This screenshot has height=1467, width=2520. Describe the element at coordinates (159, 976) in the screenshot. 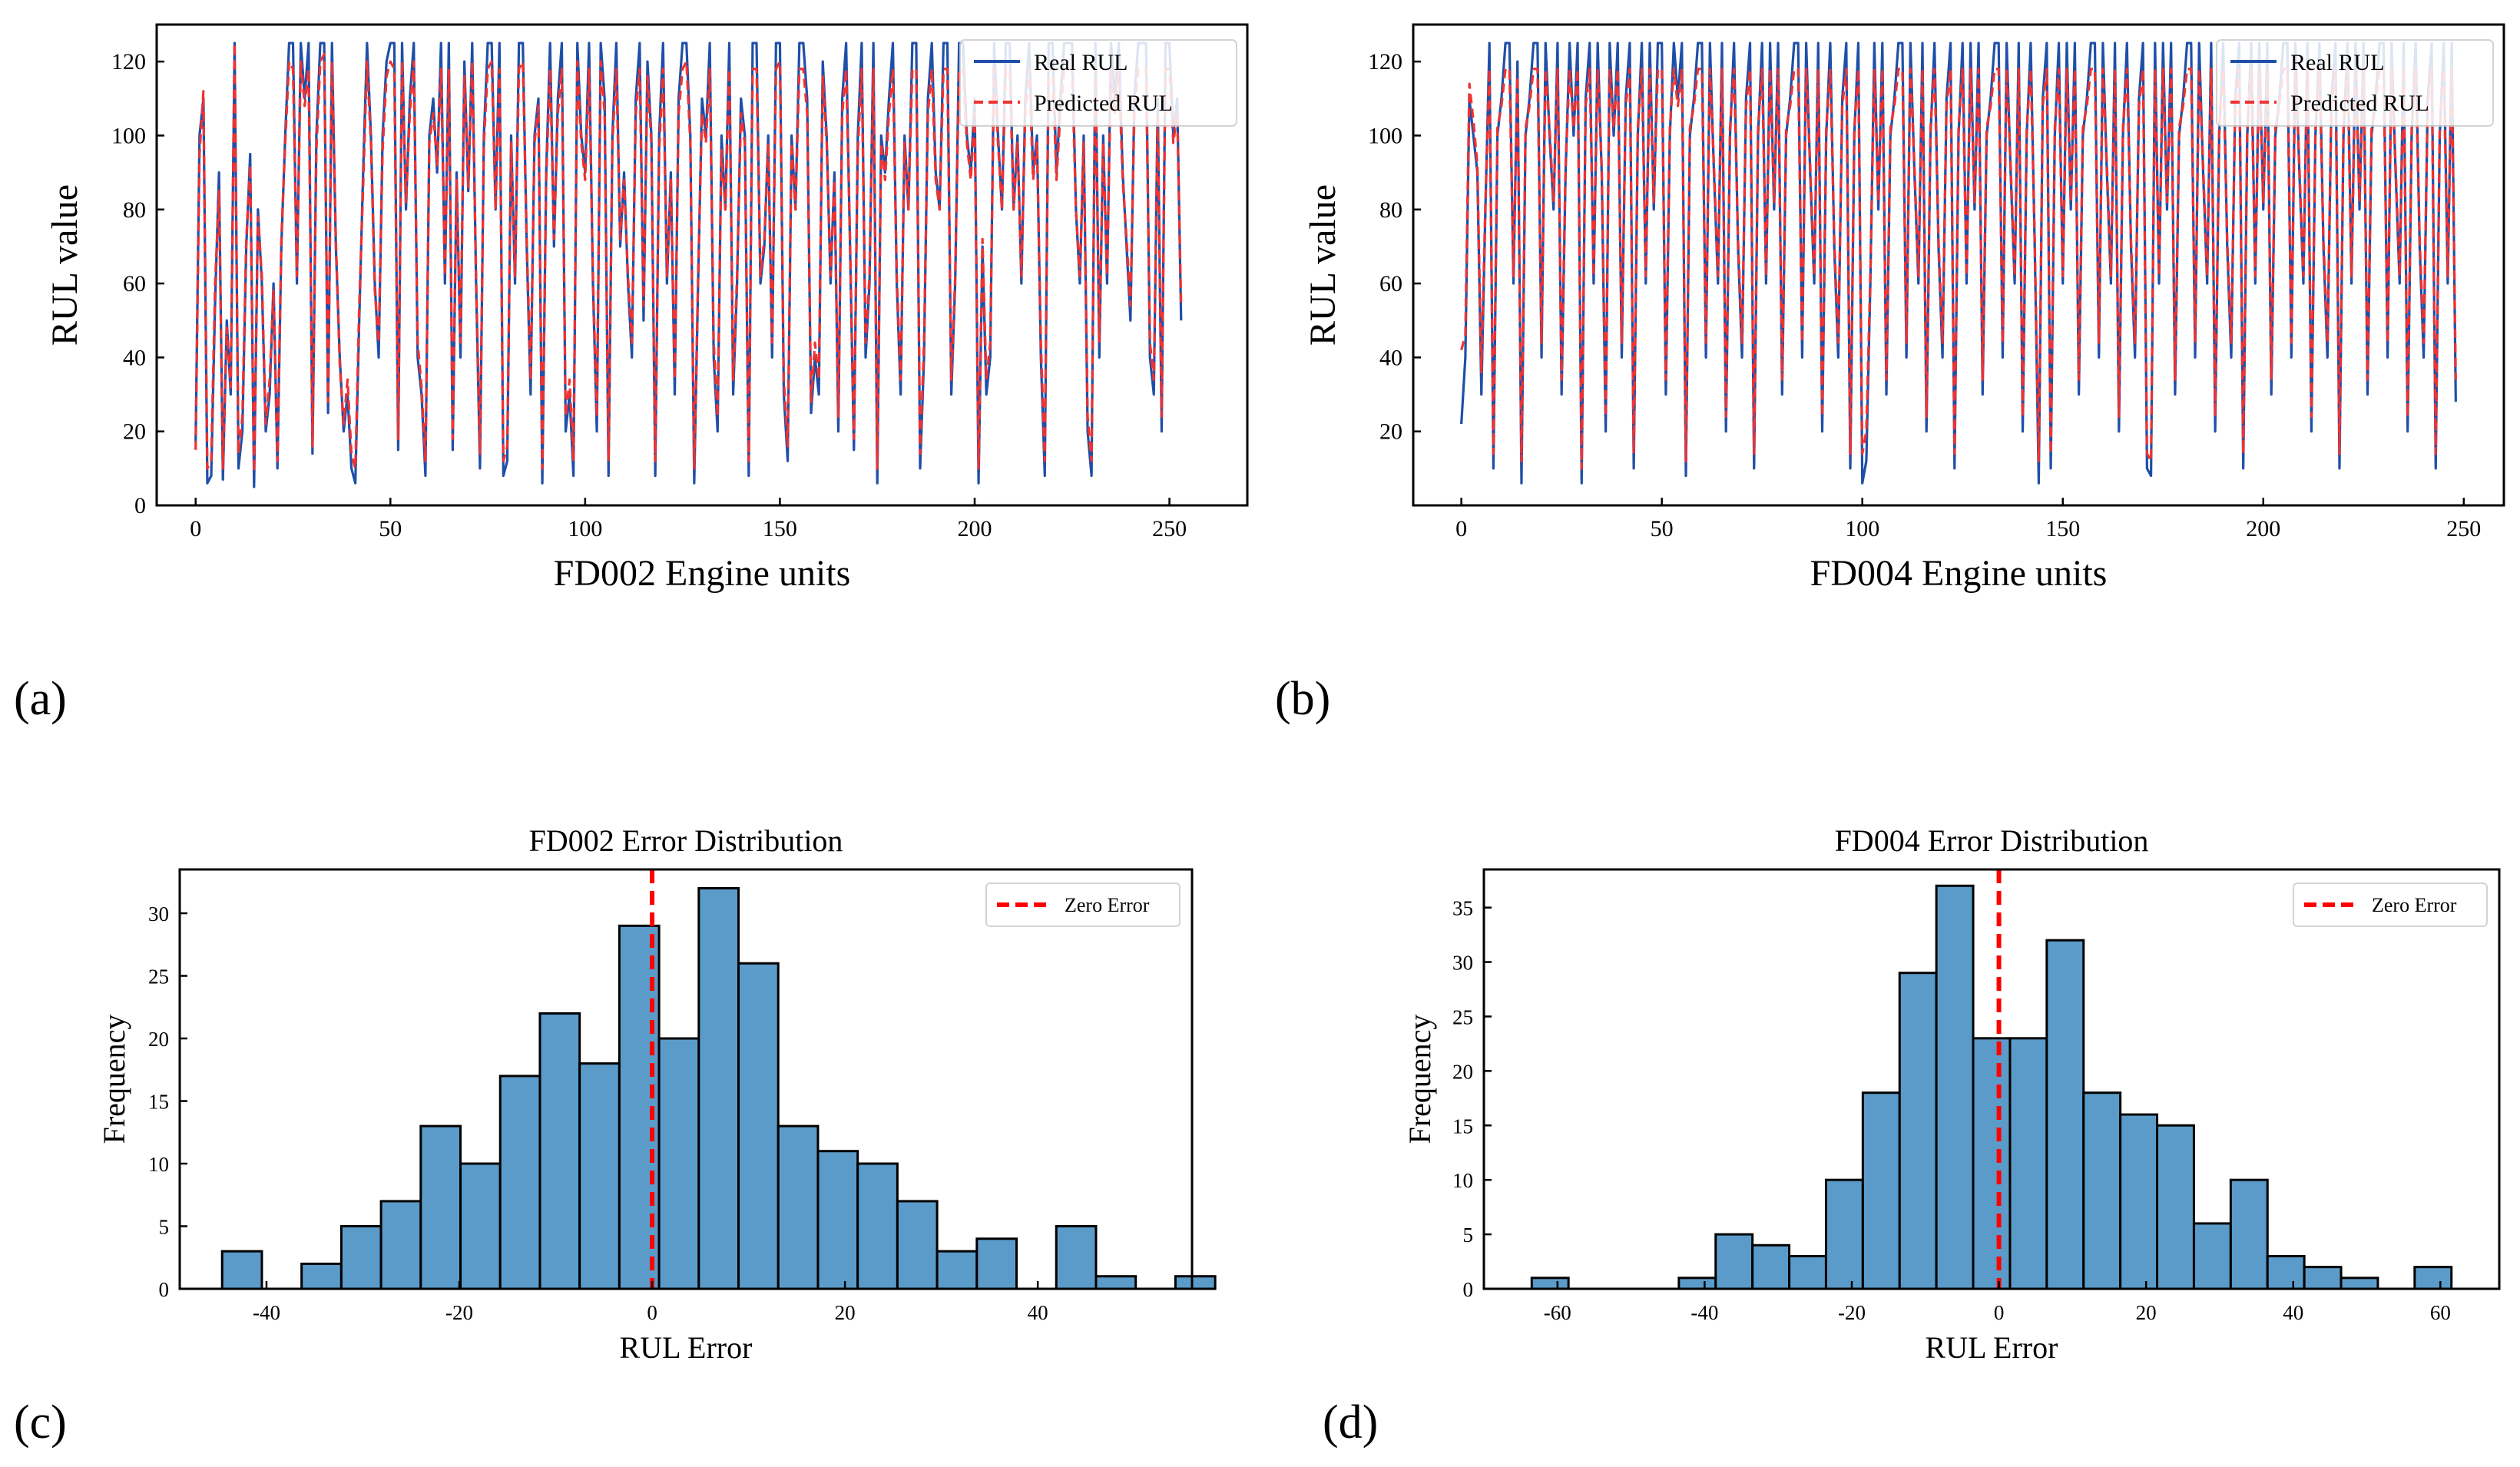

I see `y-tick-label: 25` at that location.